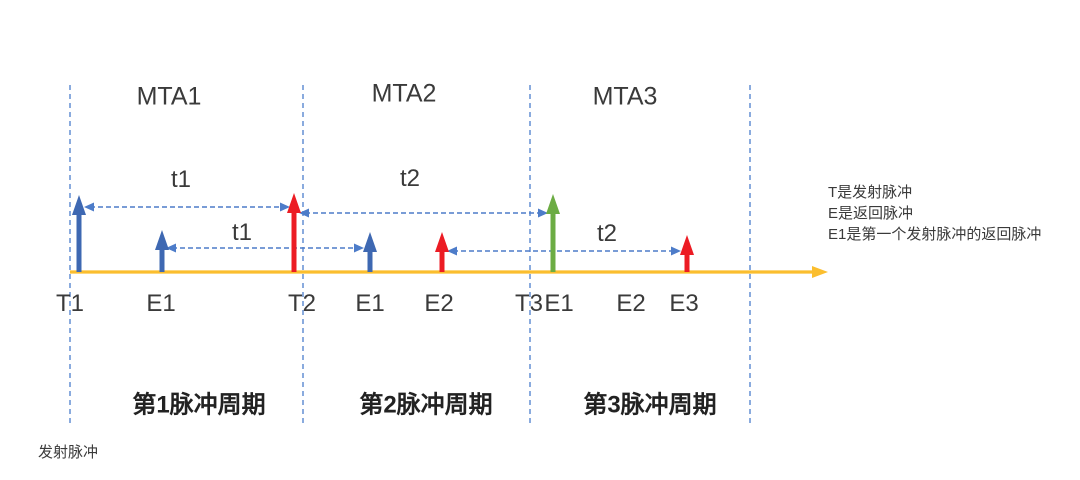 The width and height of the screenshot is (1080, 480). What do you see at coordinates (370, 242) in the screenshot?
I see `pulse-arrowhead-E1-period2-icon` at bounding box center [370, 242].